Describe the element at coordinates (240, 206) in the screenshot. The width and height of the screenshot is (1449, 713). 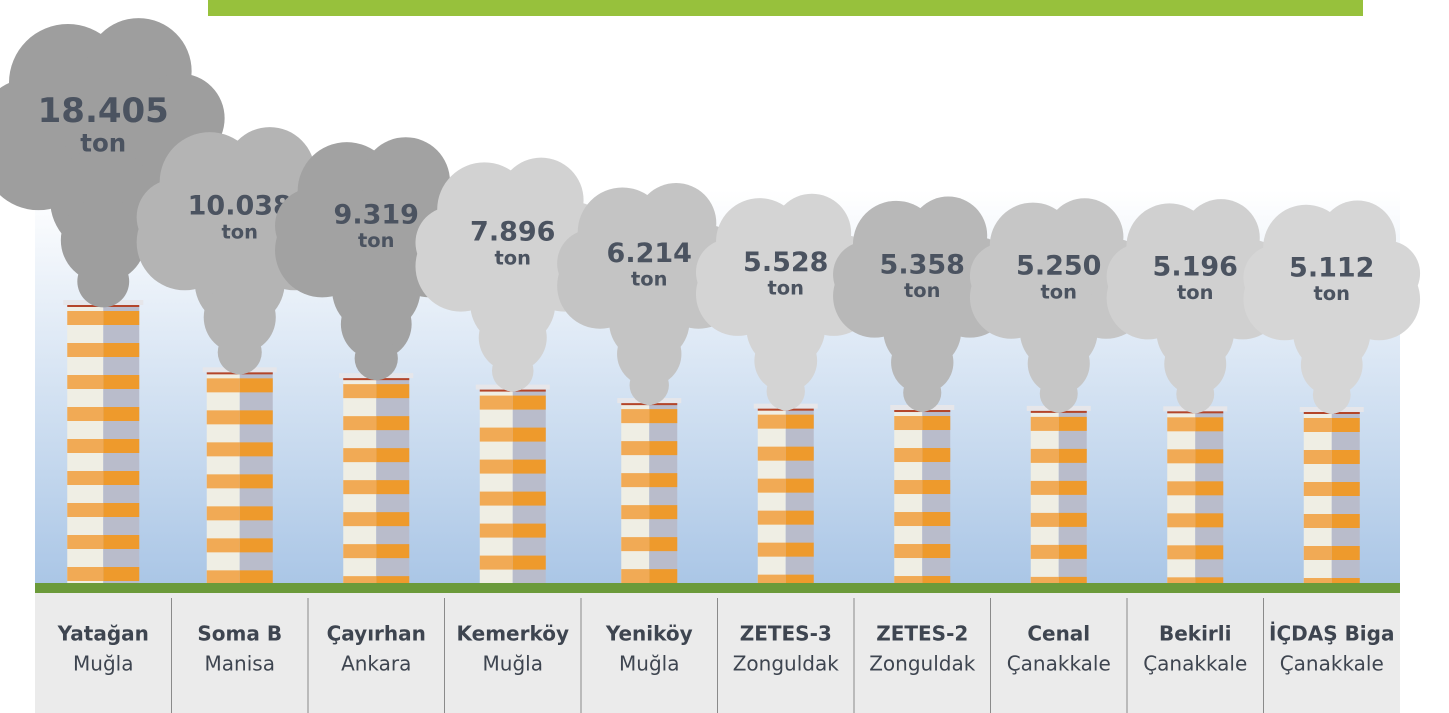
I see `value-label: 10.038` at that location.